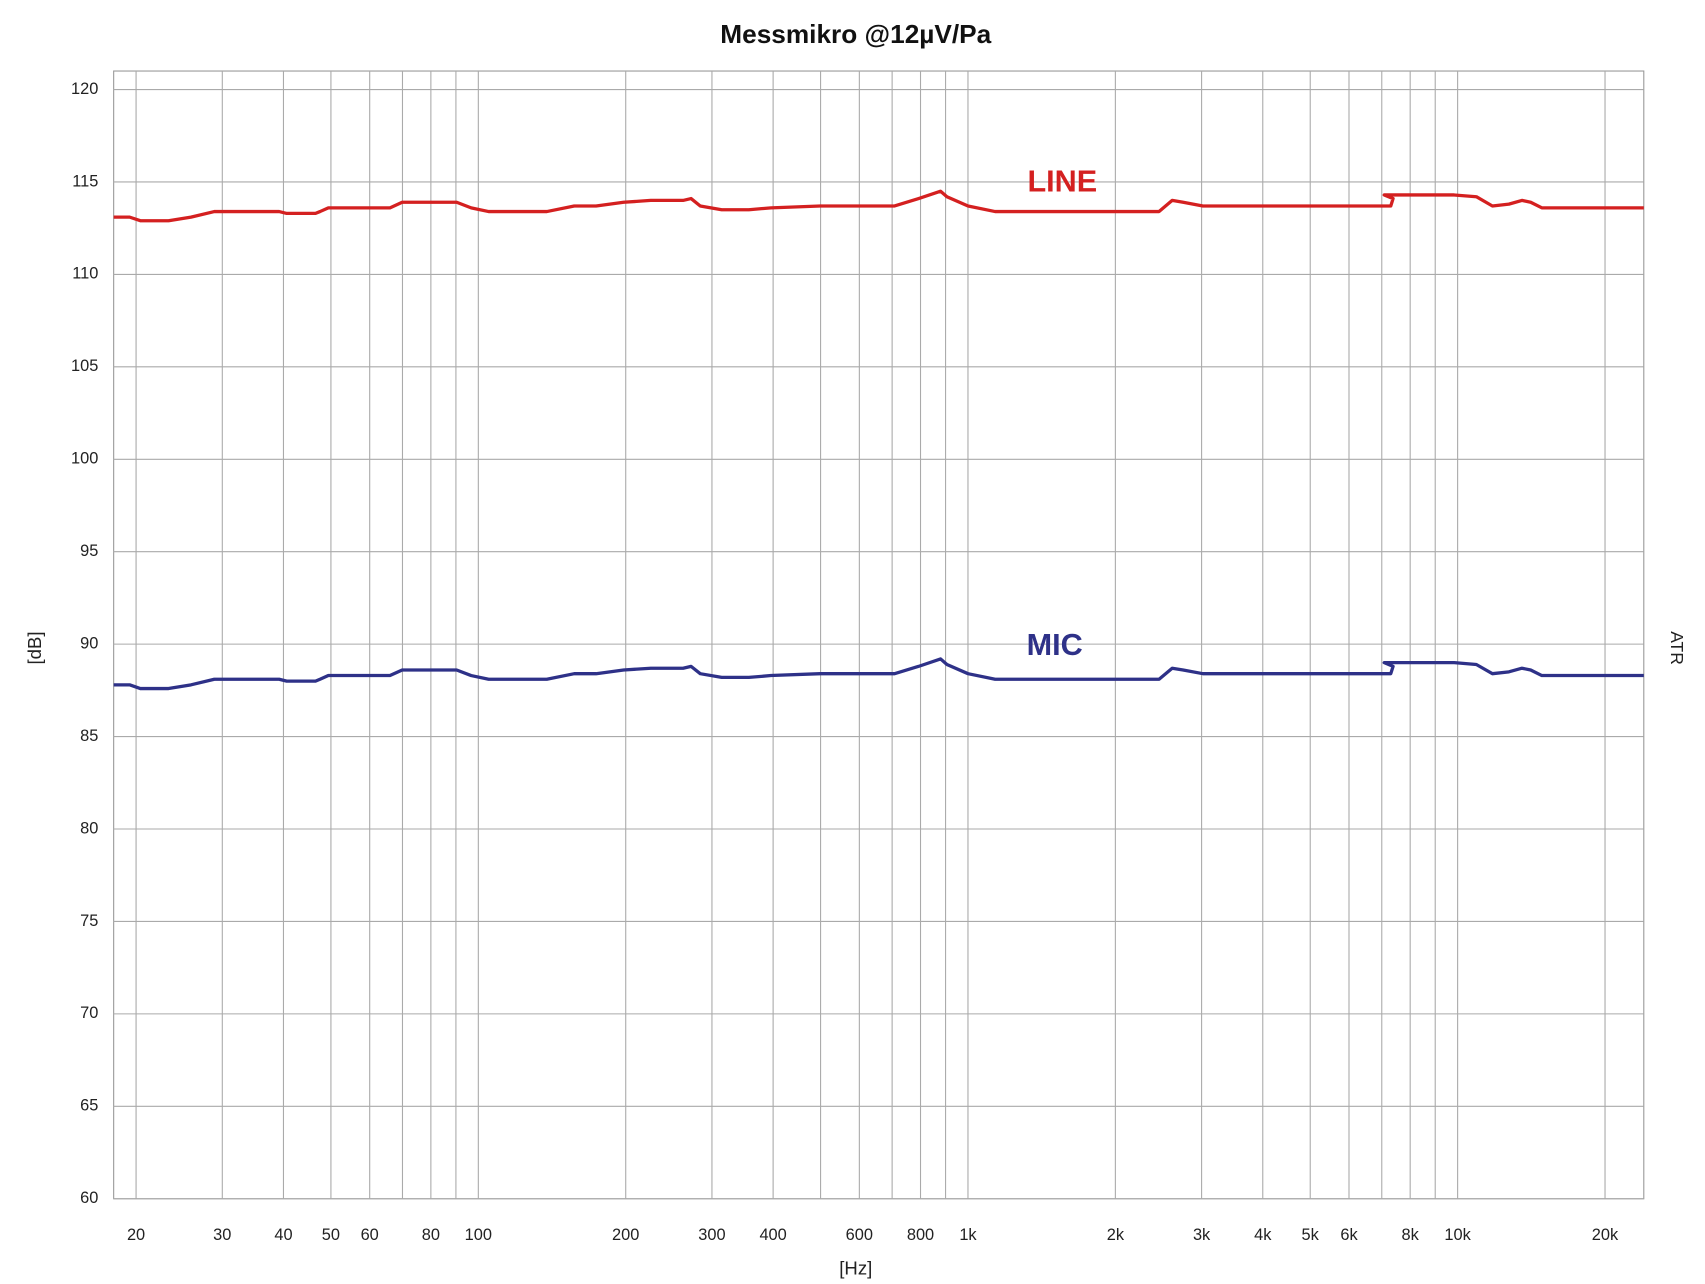  What do you see at coordinates (1311, 1235) in the screenshot?
I see `x-tick-label: 5k` at bounding box center [1311, 1235].